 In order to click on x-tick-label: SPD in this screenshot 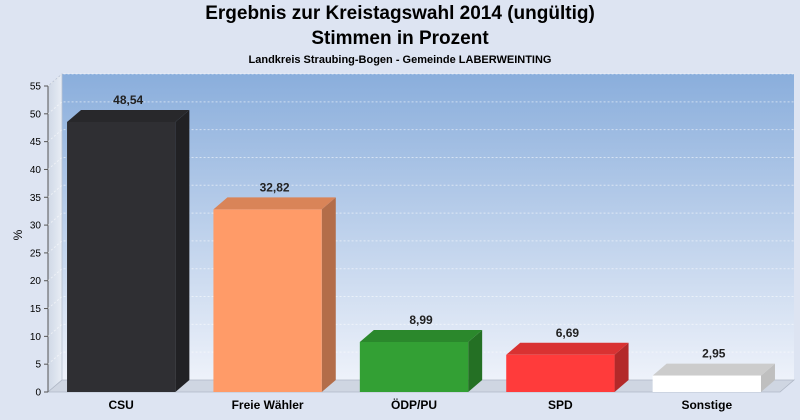, I will do `click(560, 405)`.